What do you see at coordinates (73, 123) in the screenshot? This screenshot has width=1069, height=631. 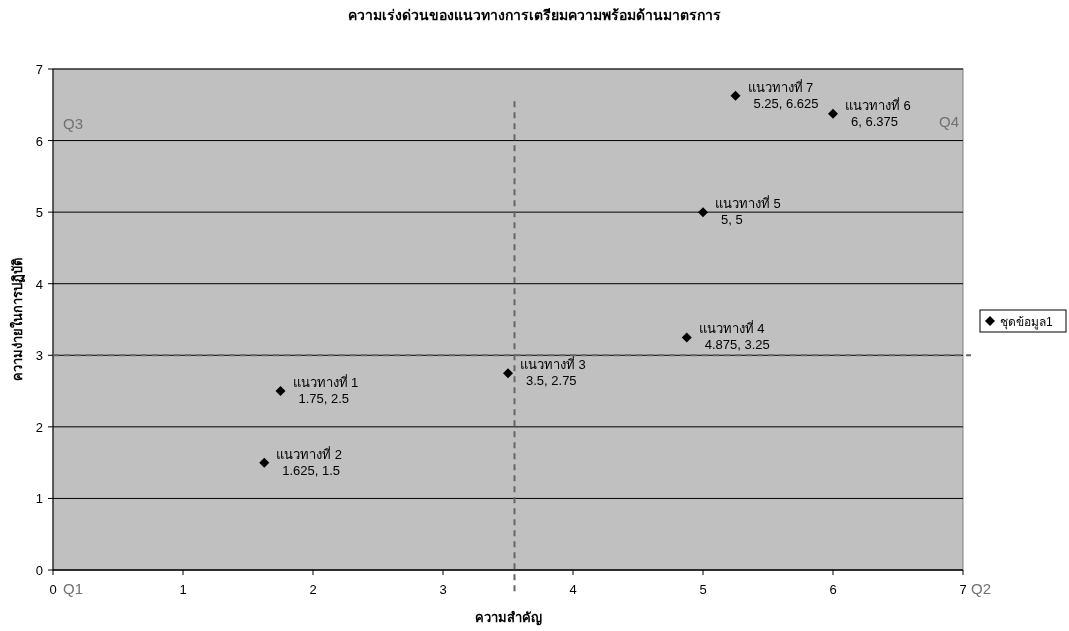 I see `annotation: Q3` at bounding box center [73, 123].